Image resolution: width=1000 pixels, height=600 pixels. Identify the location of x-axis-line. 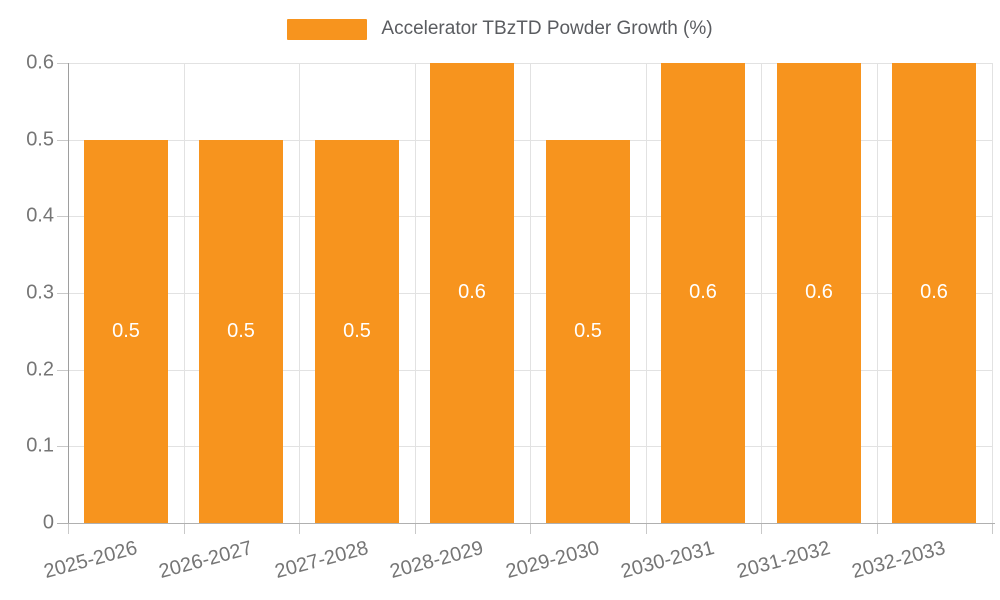
(526, 523).